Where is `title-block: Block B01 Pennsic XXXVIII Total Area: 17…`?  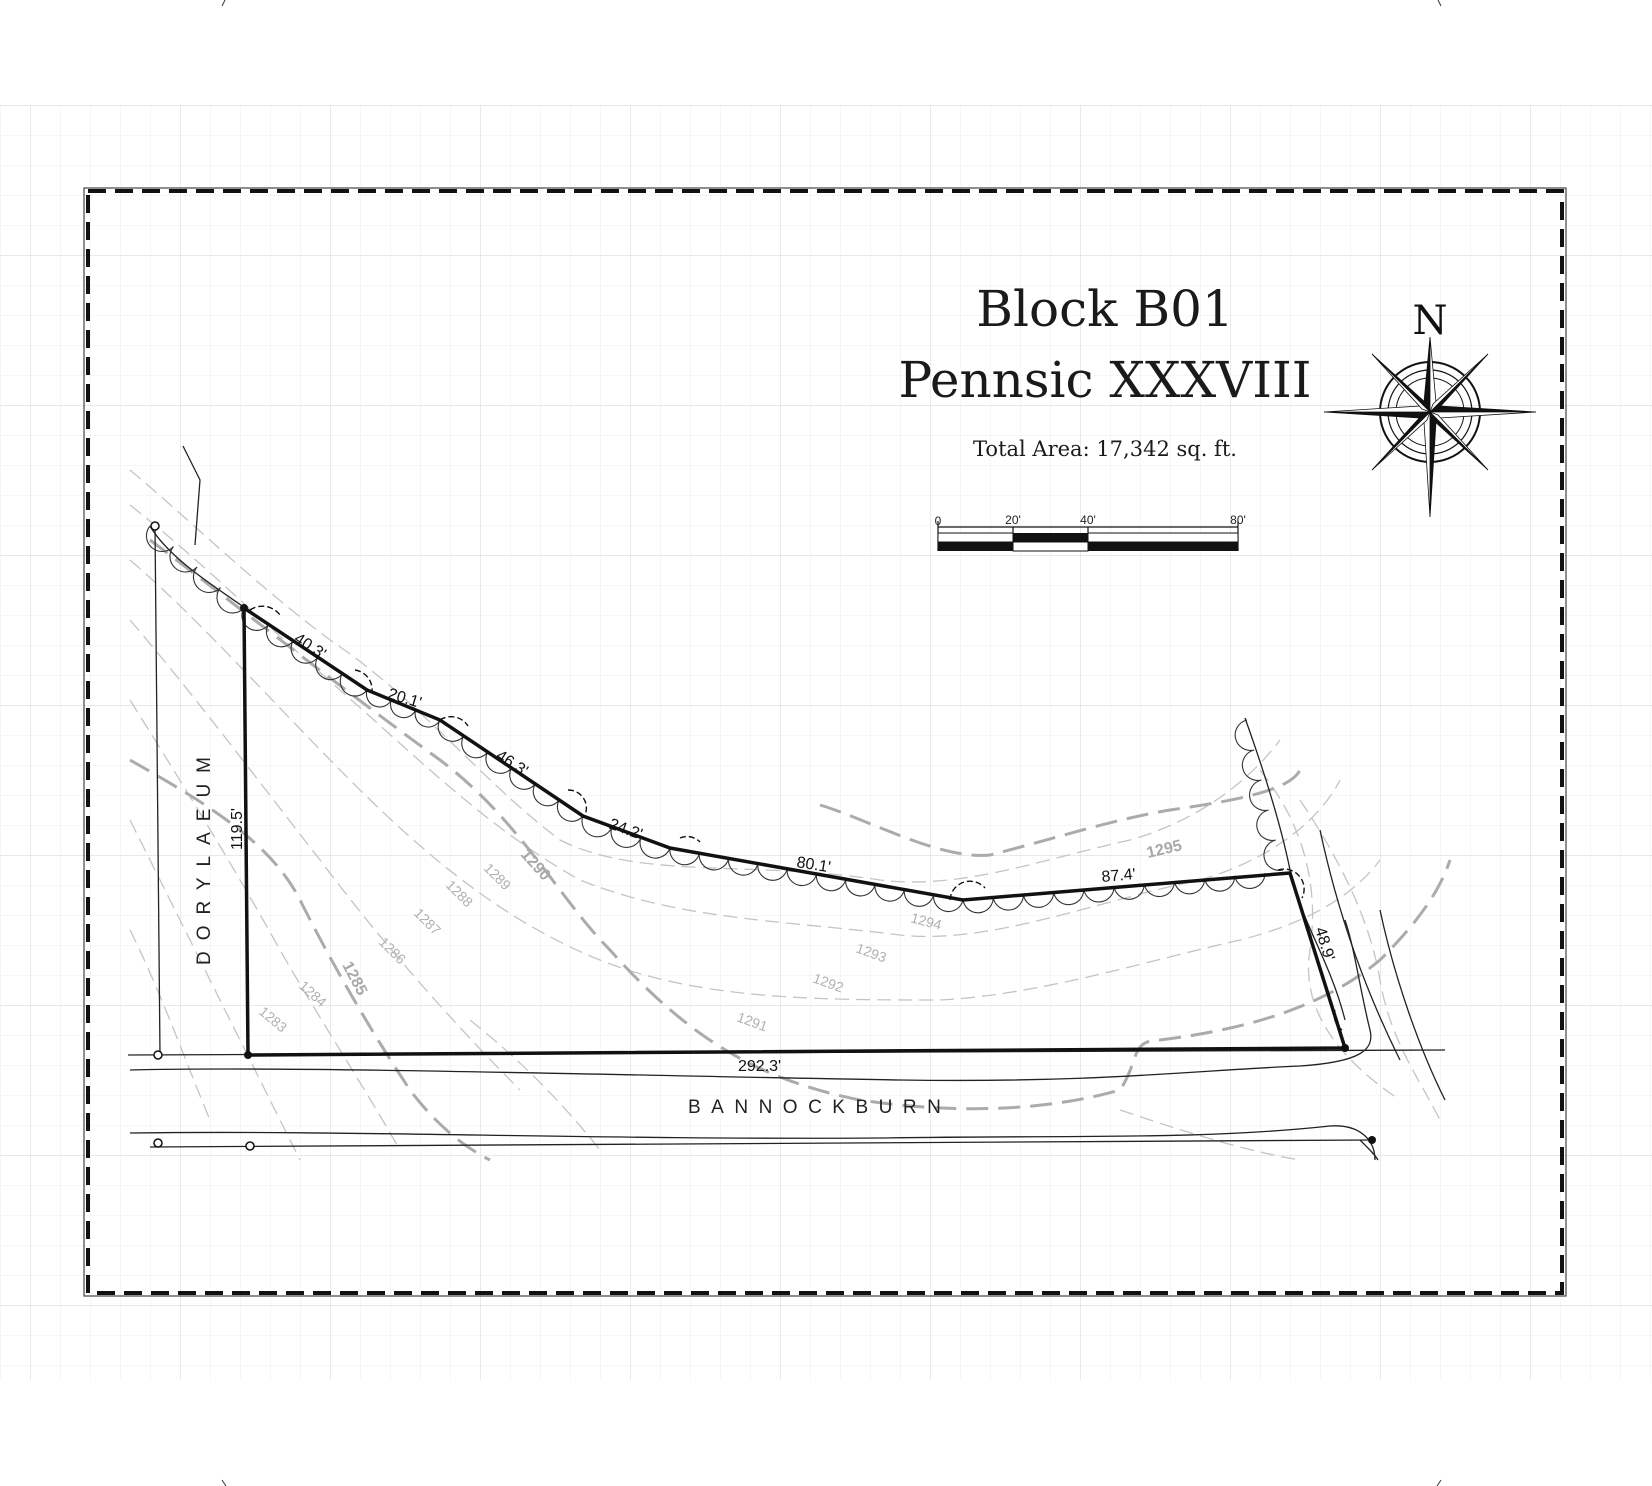
title-block: Block B01 Pennsic XXXVIII Total Area: 17… is located at coordinates (1104, 370).